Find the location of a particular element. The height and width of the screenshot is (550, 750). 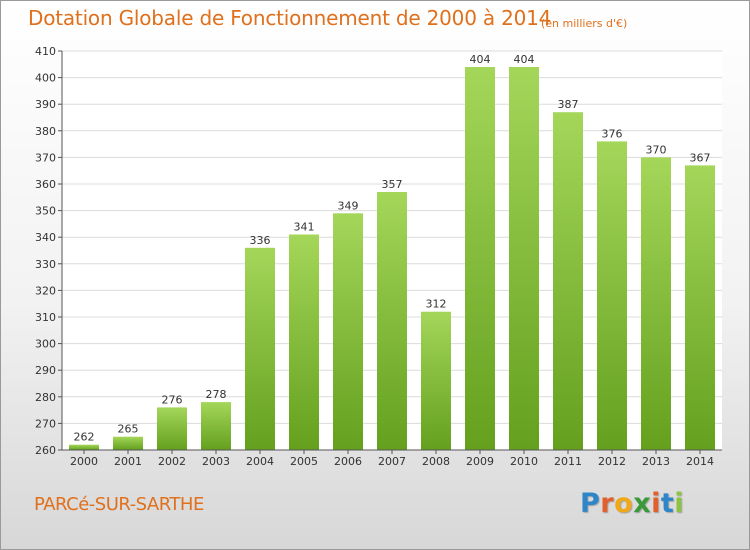

logo-letter: x is located at coordinates (642, 503).